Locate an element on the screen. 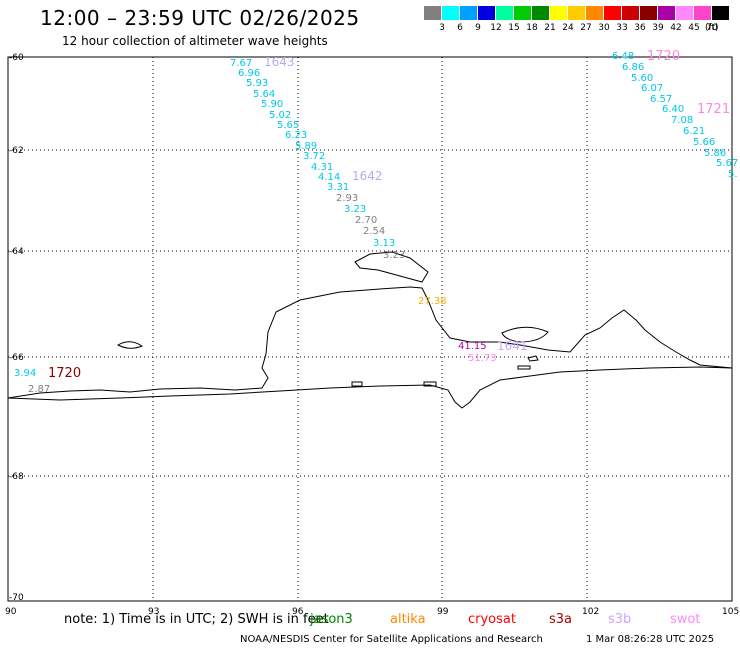 The height and width of the screenshot is (650, 740). wave-value: 51.73 is located at coordinates (482, 358).